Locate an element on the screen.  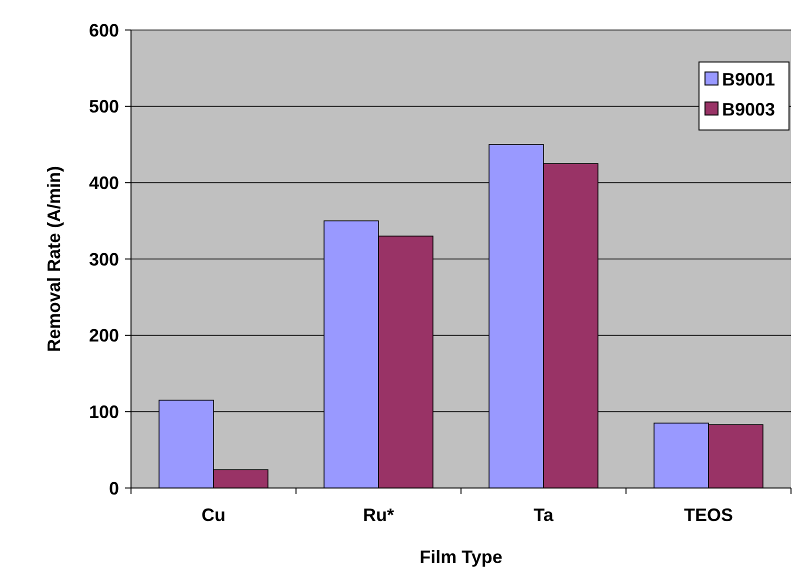
y-axis-title: Removal Rate (A/min) is located at coordinates (54, 259).